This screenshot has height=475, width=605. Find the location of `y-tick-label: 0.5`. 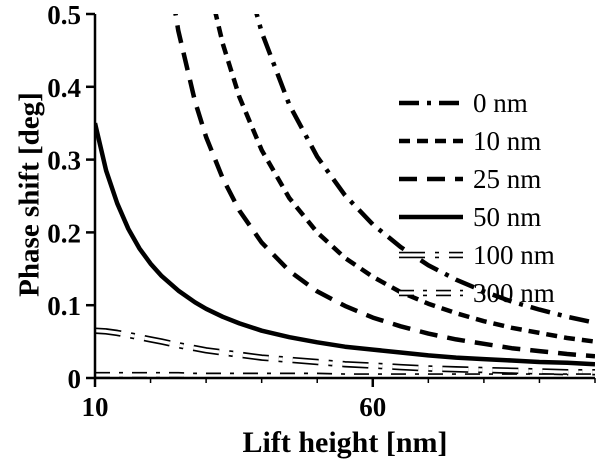

y-tick-label: 0.5 is located at coordinates (64, 15).